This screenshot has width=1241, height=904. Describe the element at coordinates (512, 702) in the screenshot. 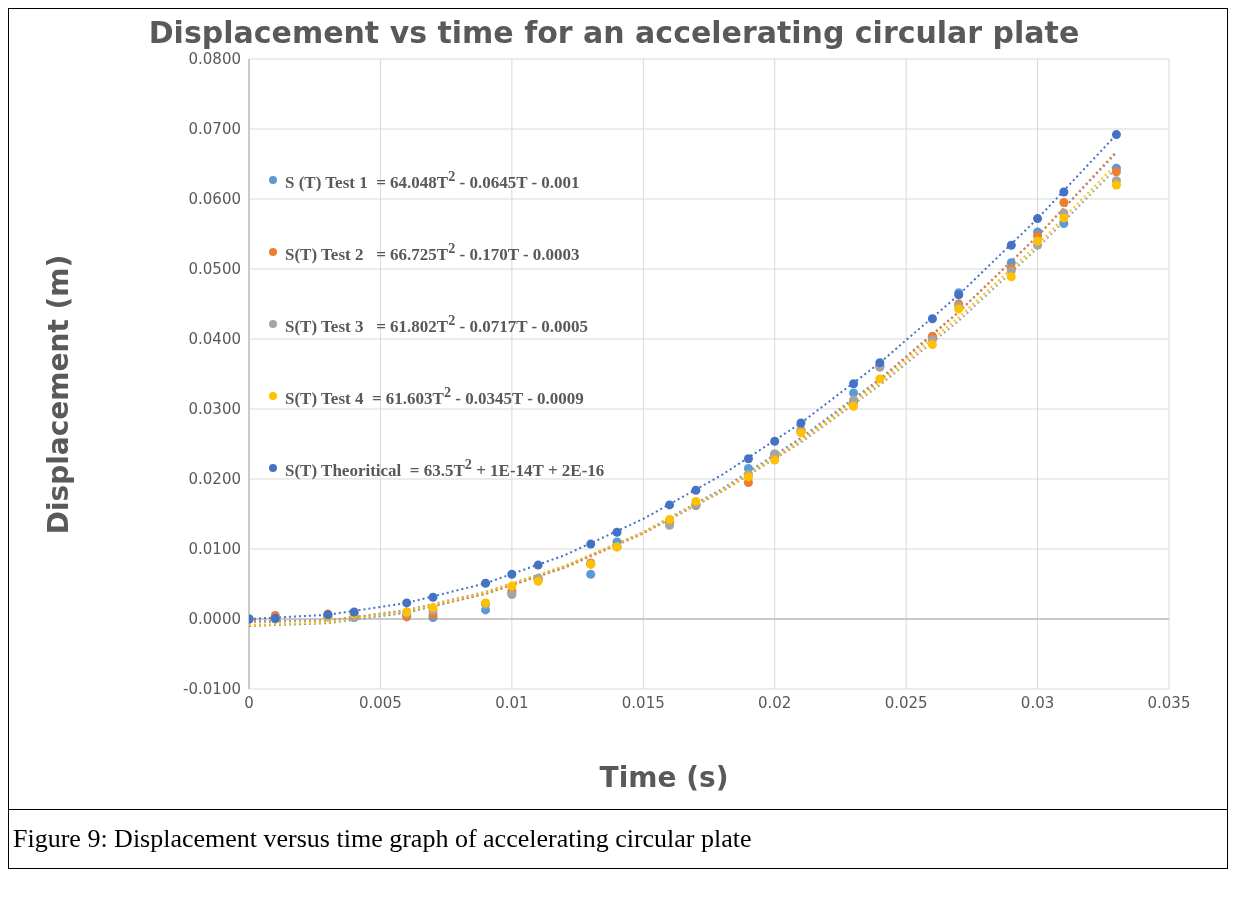

I see `x-tick-label: 0.01` at that location.